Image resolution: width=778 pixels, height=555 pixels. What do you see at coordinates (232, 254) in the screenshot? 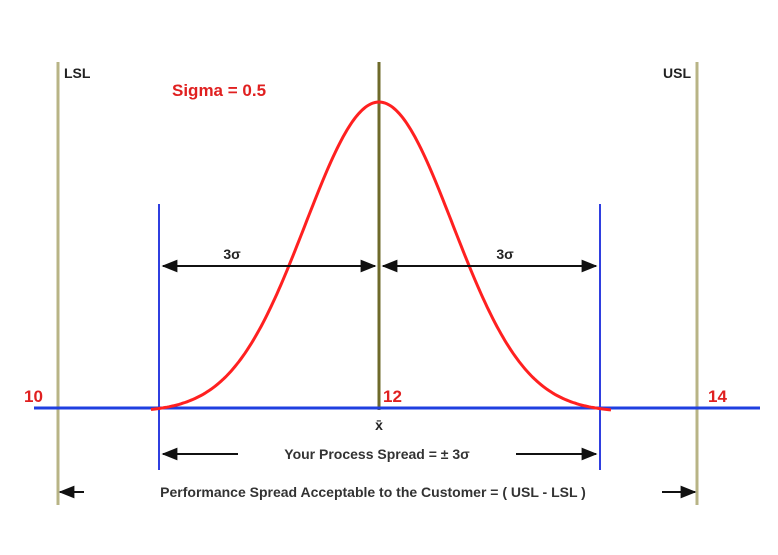
I see `three-sigma-left-label: 3σ` at bounding box center [232, 254].